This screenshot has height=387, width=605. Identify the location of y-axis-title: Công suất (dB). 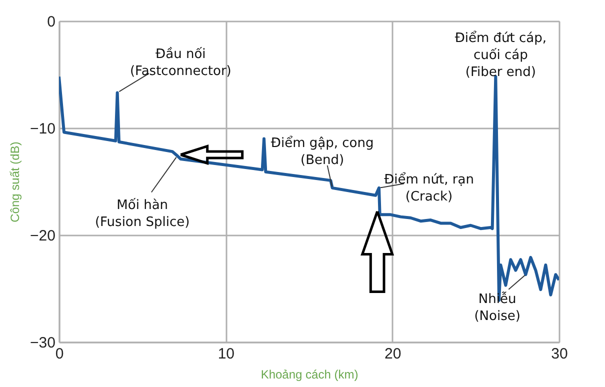
(15, 182).